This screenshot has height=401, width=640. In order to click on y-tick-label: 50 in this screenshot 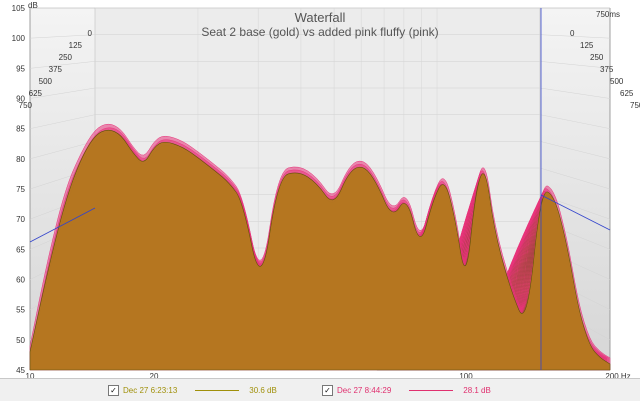, I will do `click(20, 340)`.